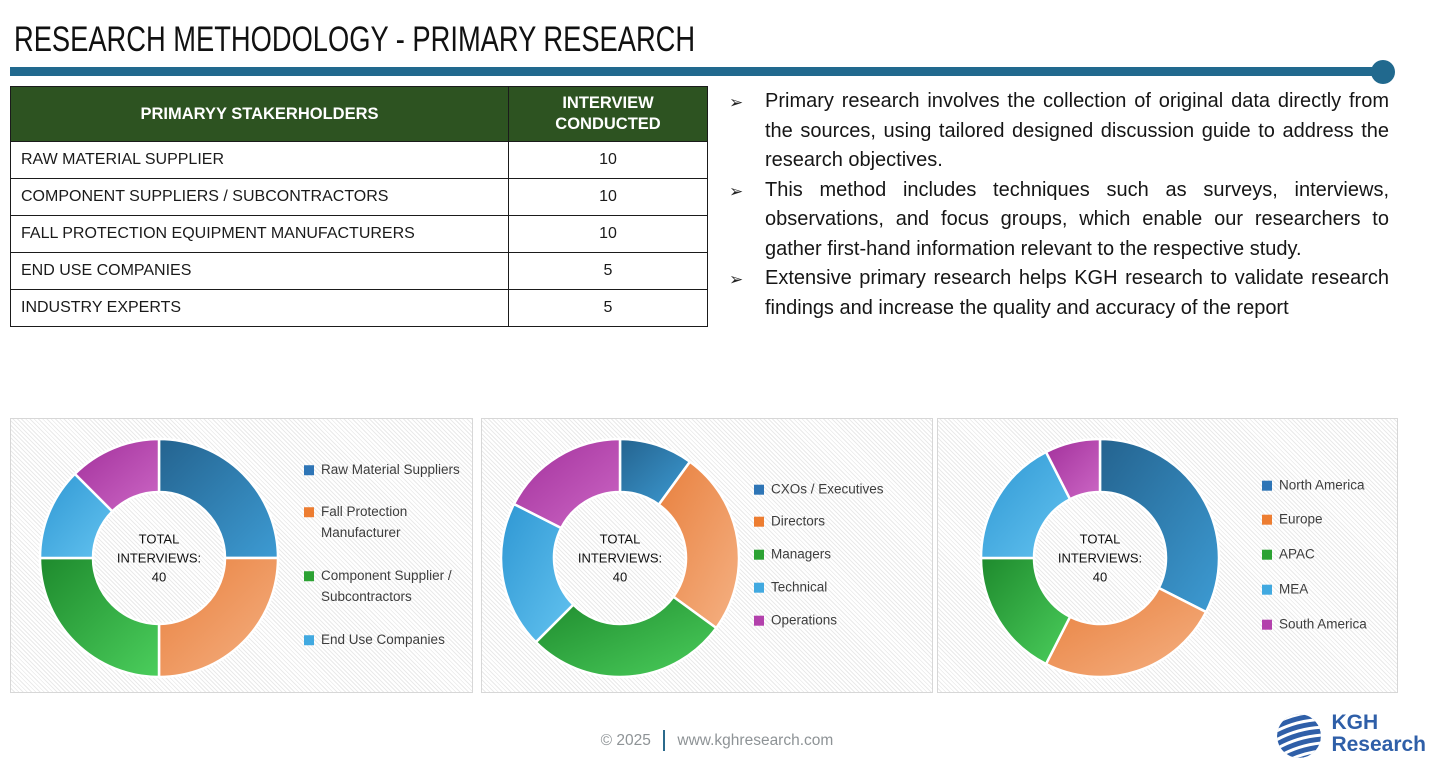 This screenshot has height=772, width=1434. Describe the element at coordinates (664, 740) in the screenshot. I see `footer-divider` at that location.